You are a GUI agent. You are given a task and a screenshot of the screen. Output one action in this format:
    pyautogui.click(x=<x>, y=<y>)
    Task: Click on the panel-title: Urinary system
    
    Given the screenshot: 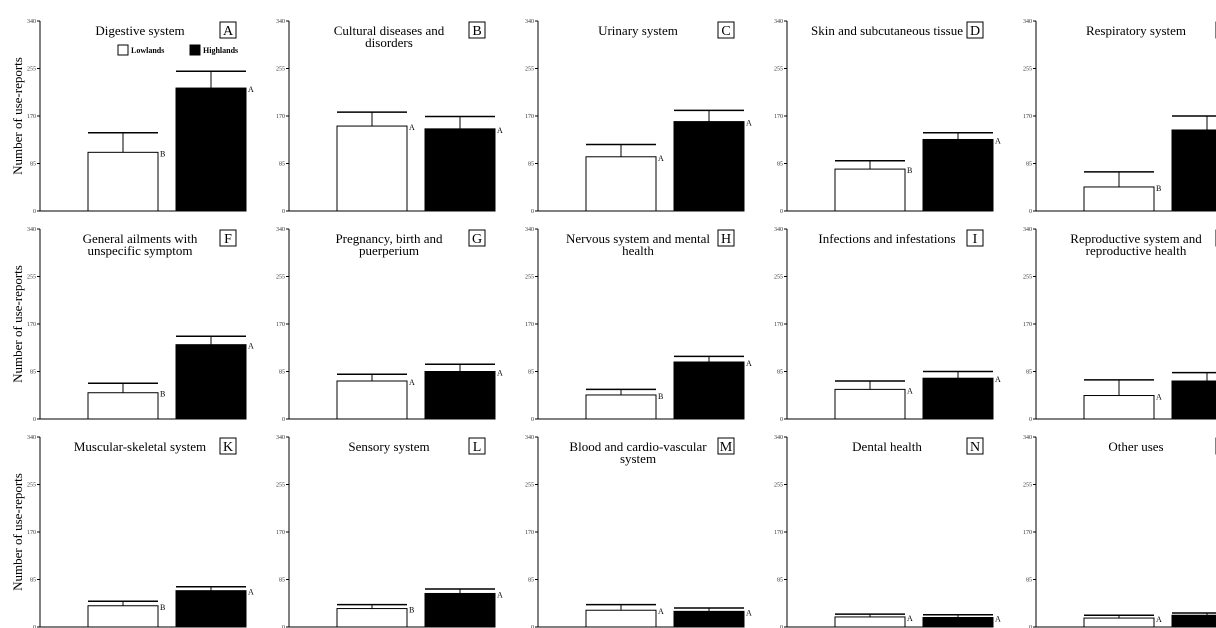 What is the action you would take?
    pyautogui.click(x=638, y=30)
    